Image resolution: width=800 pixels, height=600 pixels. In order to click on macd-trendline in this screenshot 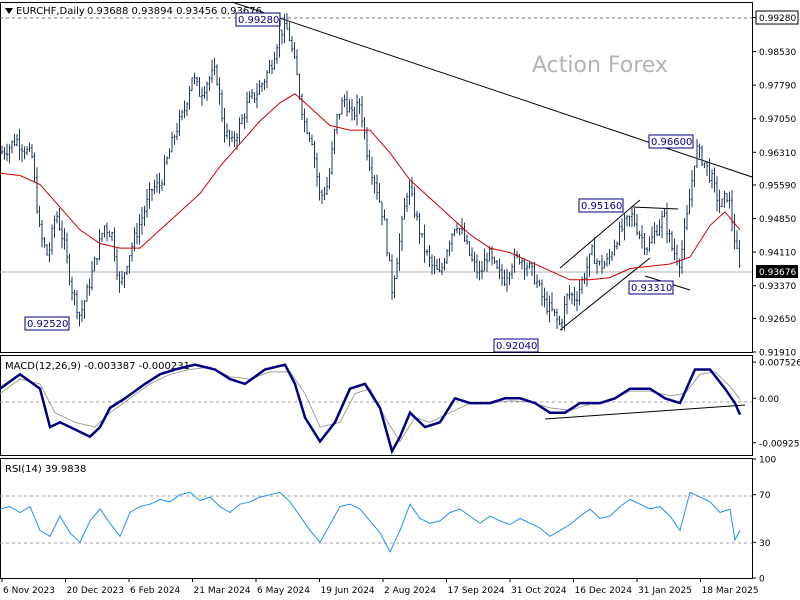, I will do `click(645, 412)`.